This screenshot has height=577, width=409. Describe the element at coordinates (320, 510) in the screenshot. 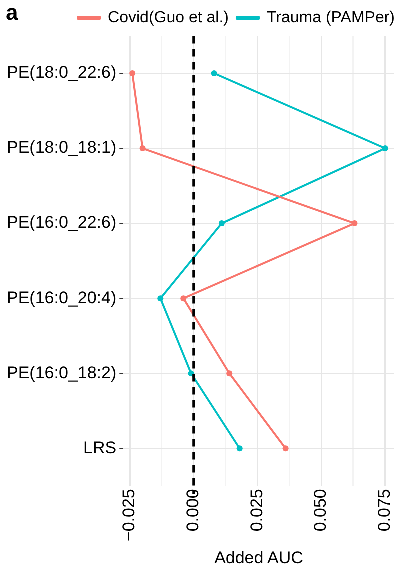

I see `x-tick-label: 0.050` at that location.